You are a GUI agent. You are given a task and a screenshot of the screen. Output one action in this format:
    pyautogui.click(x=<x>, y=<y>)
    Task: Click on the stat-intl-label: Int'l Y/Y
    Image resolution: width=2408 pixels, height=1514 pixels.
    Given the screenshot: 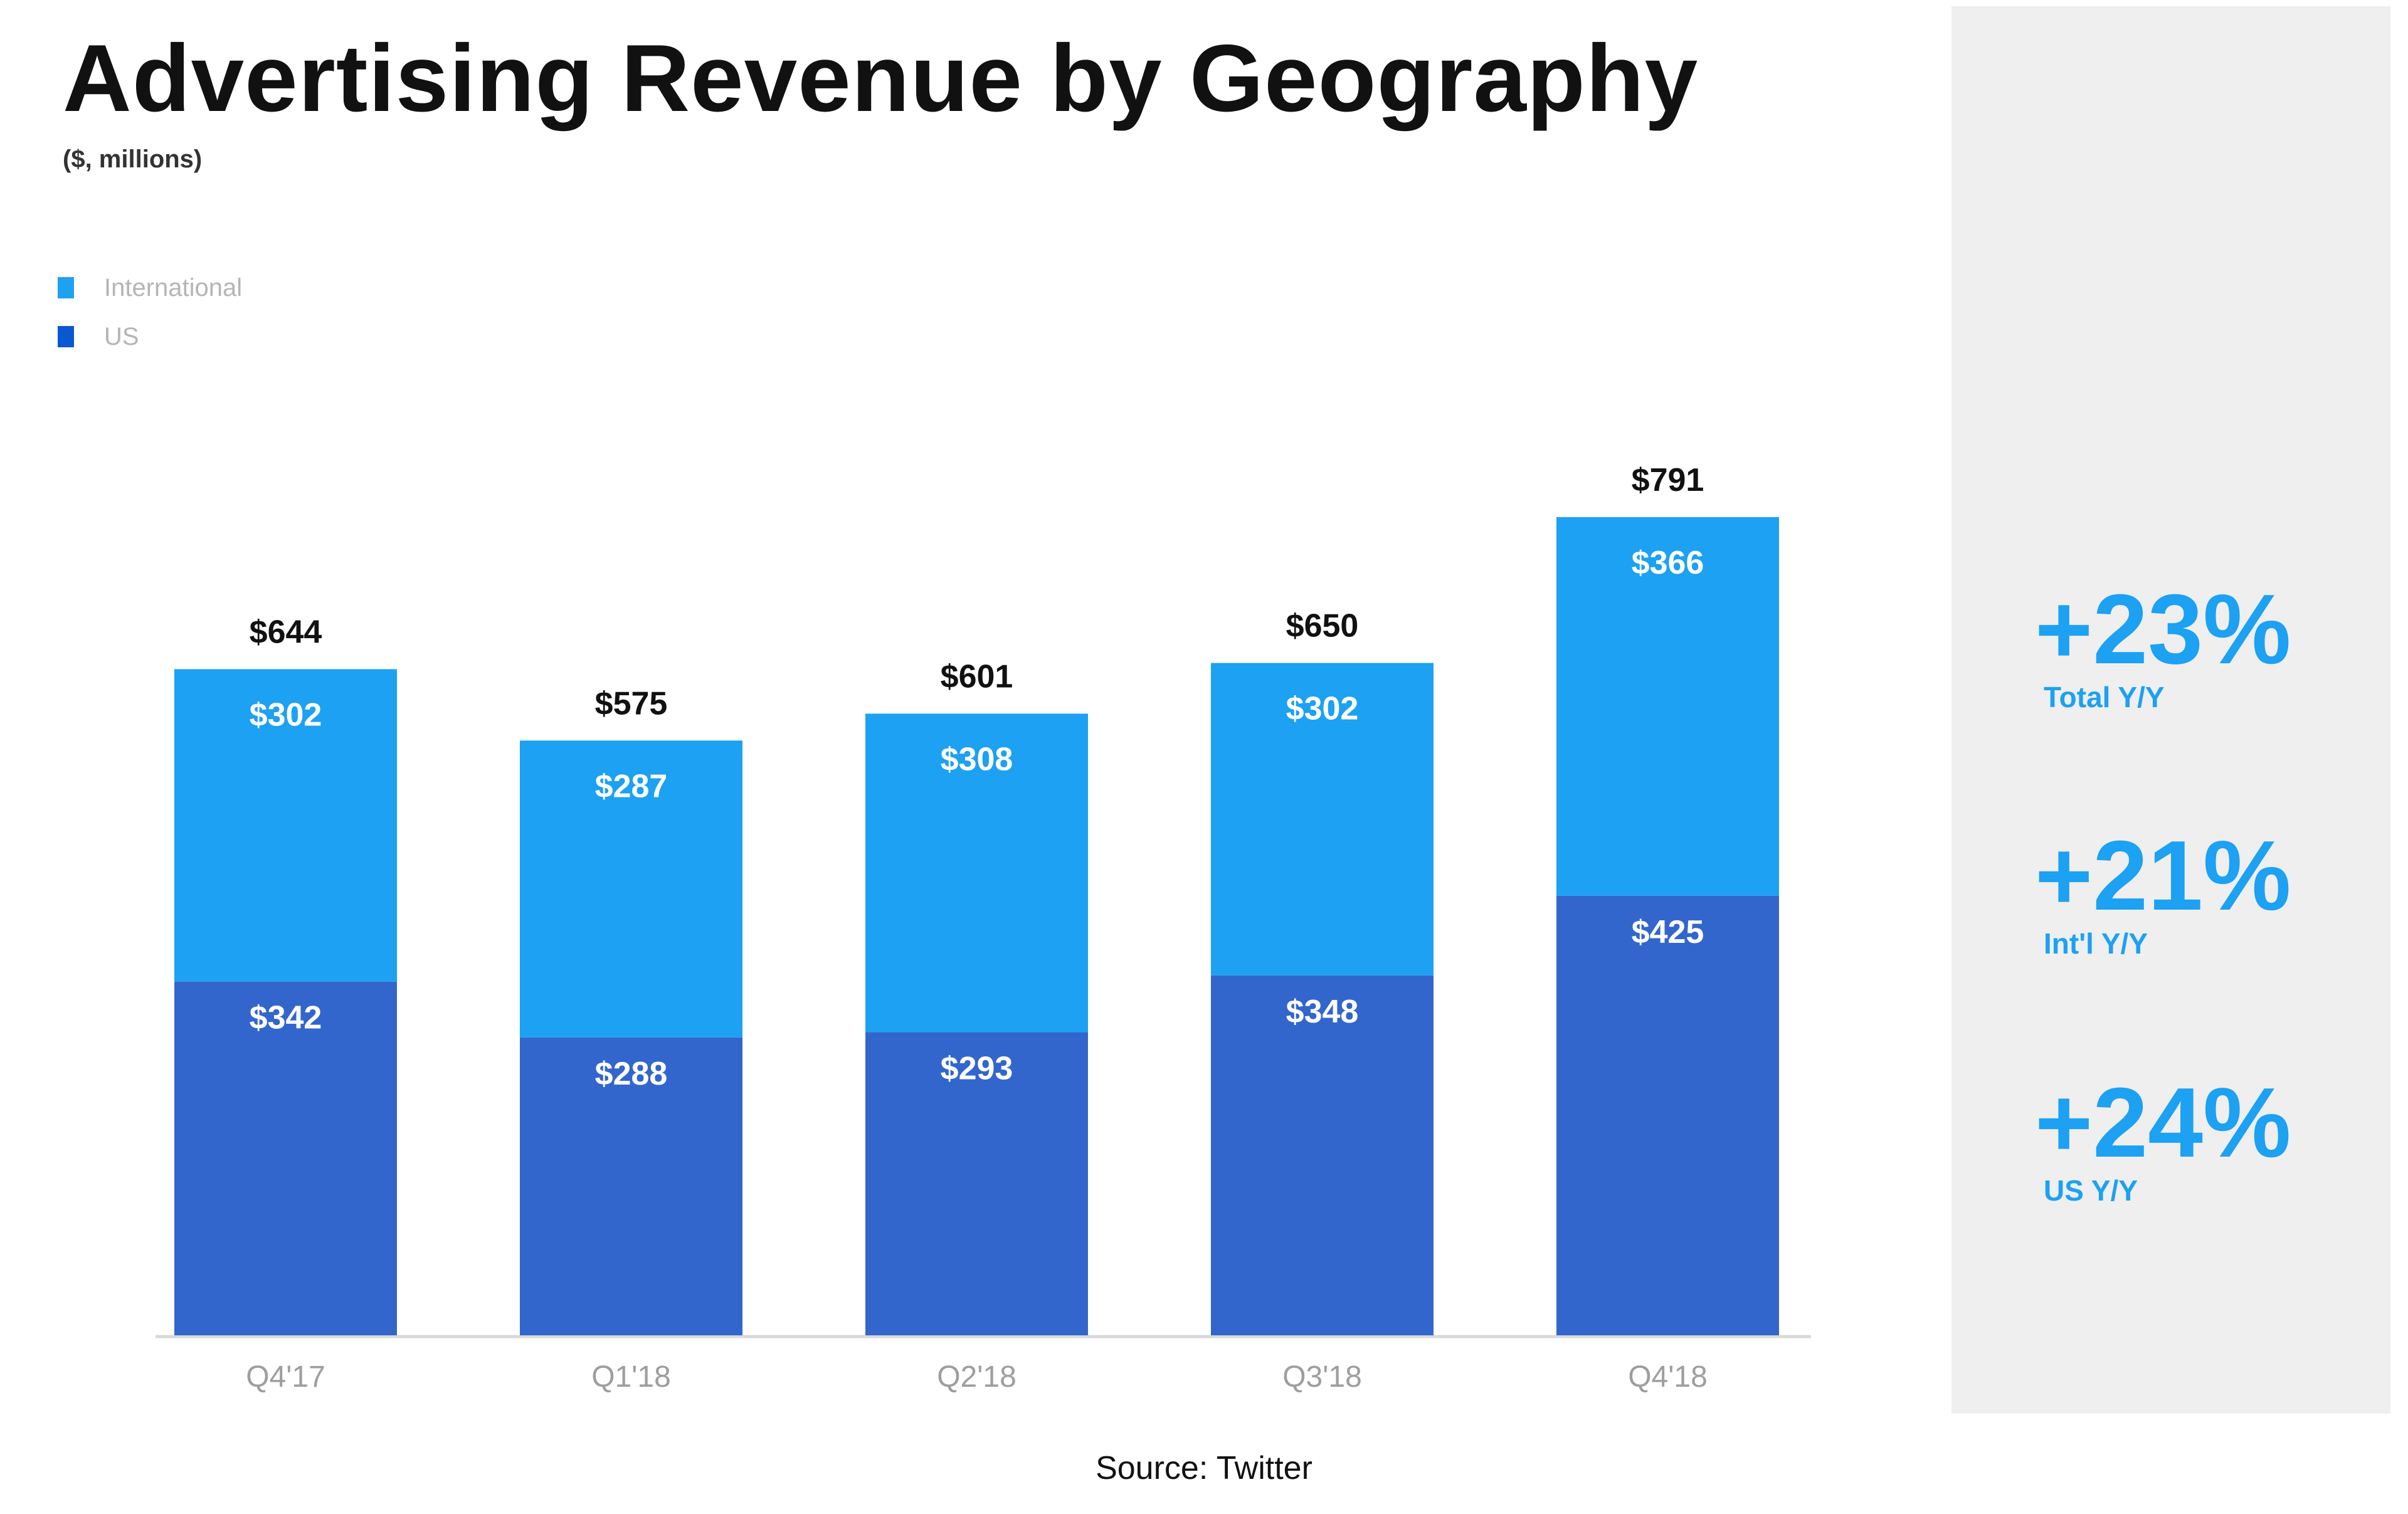 What is the action you would take?
    pyautogui.click(x=2096, y=943)
    